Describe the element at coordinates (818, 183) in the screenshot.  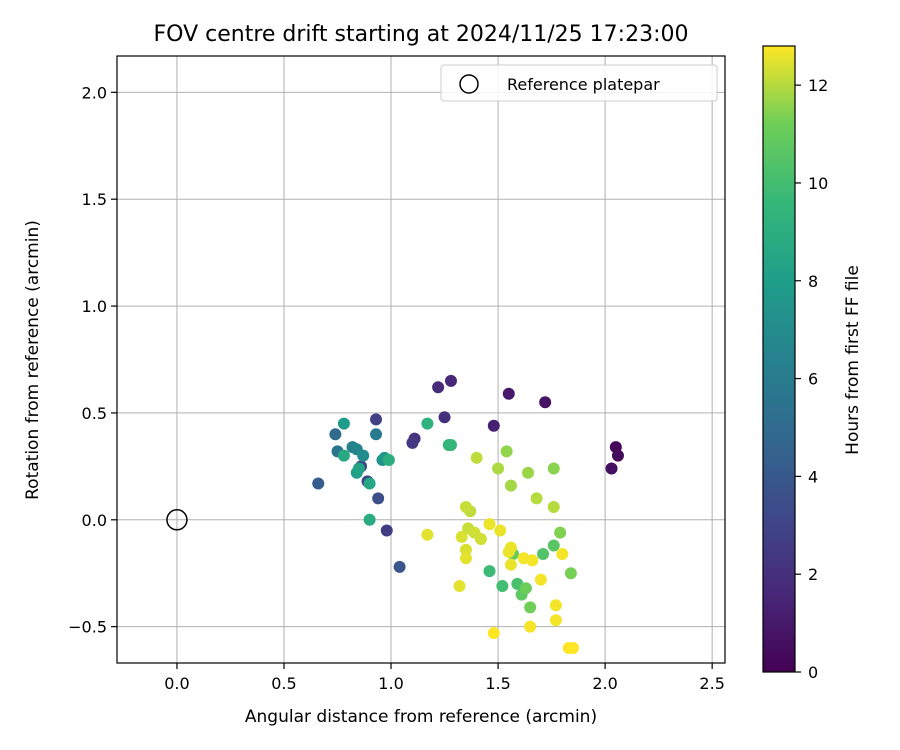
I see `colorbar-tick-label: 10` at that location.